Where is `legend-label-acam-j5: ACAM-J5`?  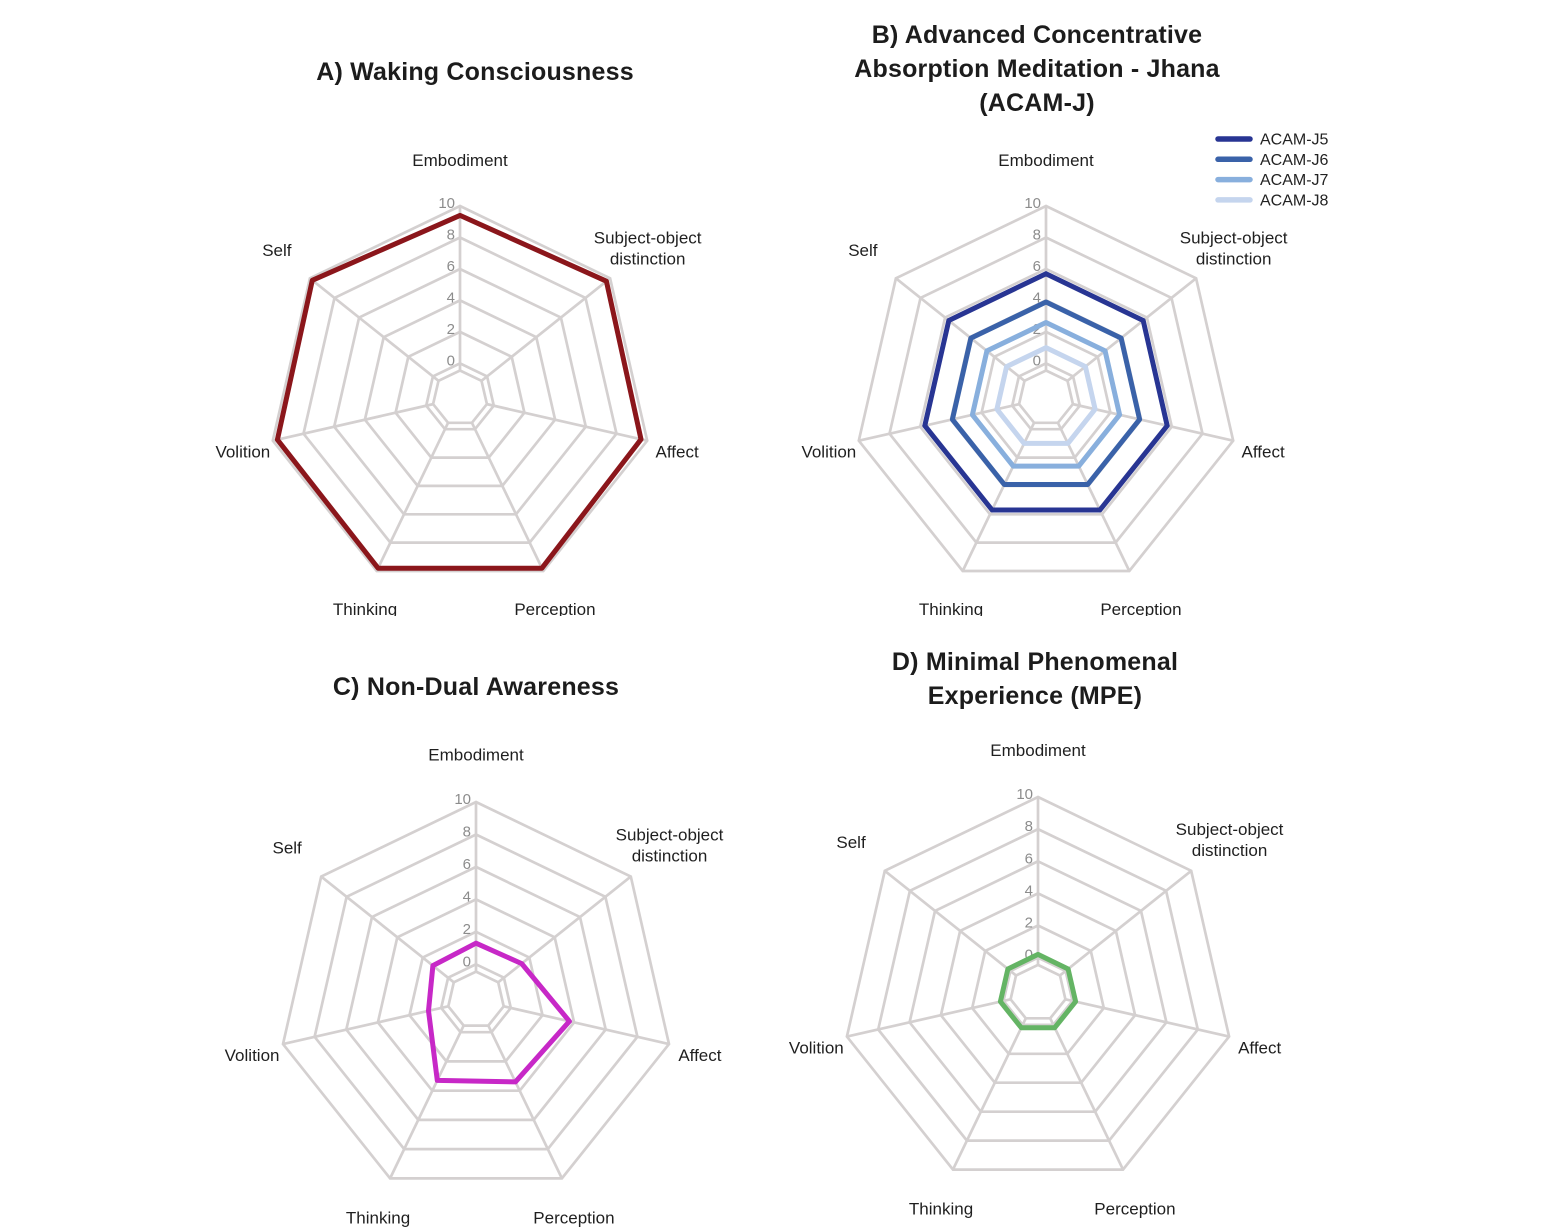 legend-label-acam-j5: ACAM-J5 is located at coordinates (1294, 140).